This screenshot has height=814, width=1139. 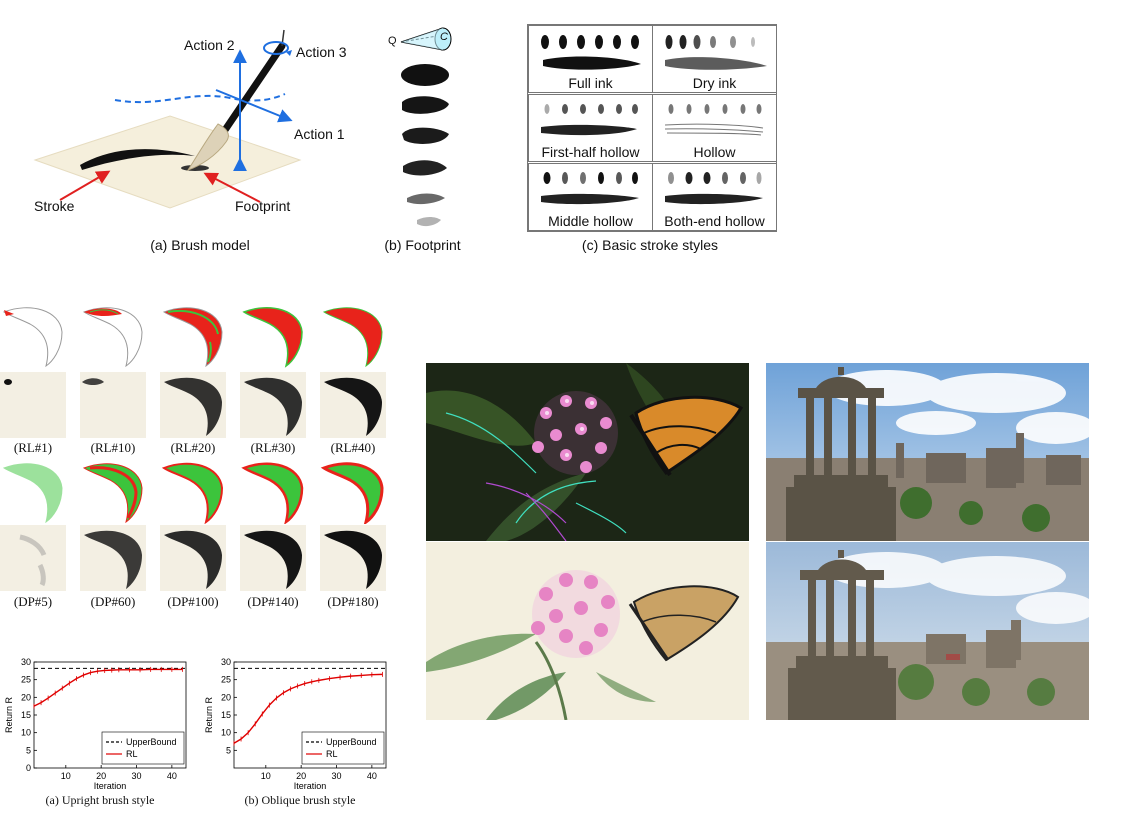 What do you see at coordinates (575, 433) in the screenshot?
I see `flower-cluster` at bounding box center [575, 433].